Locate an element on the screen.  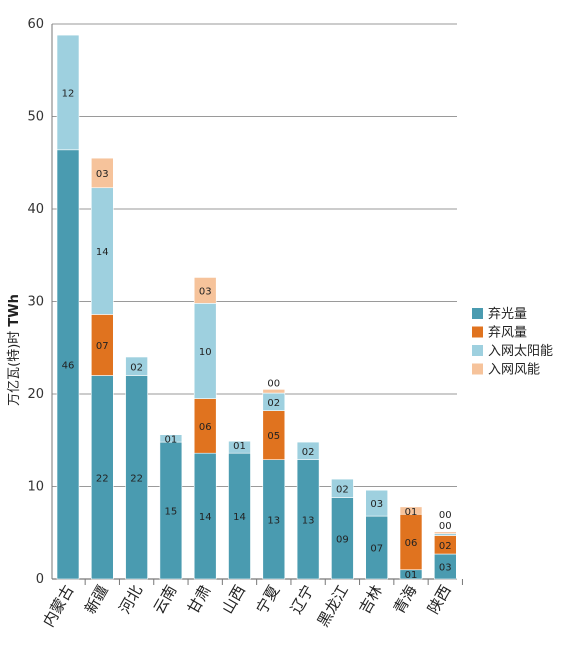
y-tick-label: 0 is located at coordinates (40, 579).